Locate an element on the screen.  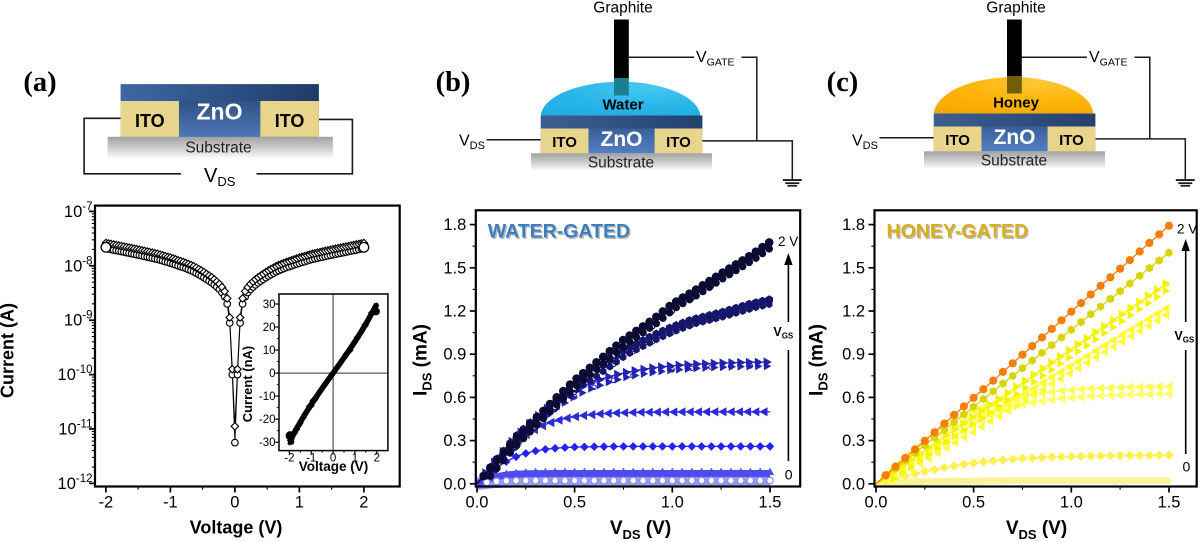
svg-text: Current (nA) is located at coordinates (247, 384).